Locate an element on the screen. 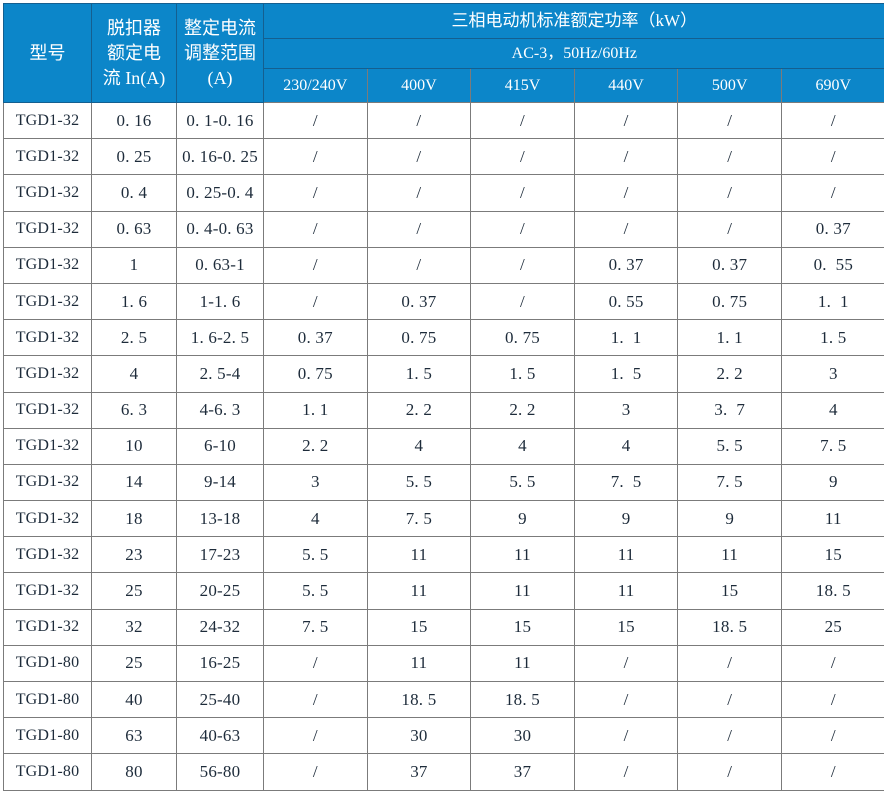 This screenshot has height=791, width=884. cell-rated-current: 1 is located at coordinates (134, 265).